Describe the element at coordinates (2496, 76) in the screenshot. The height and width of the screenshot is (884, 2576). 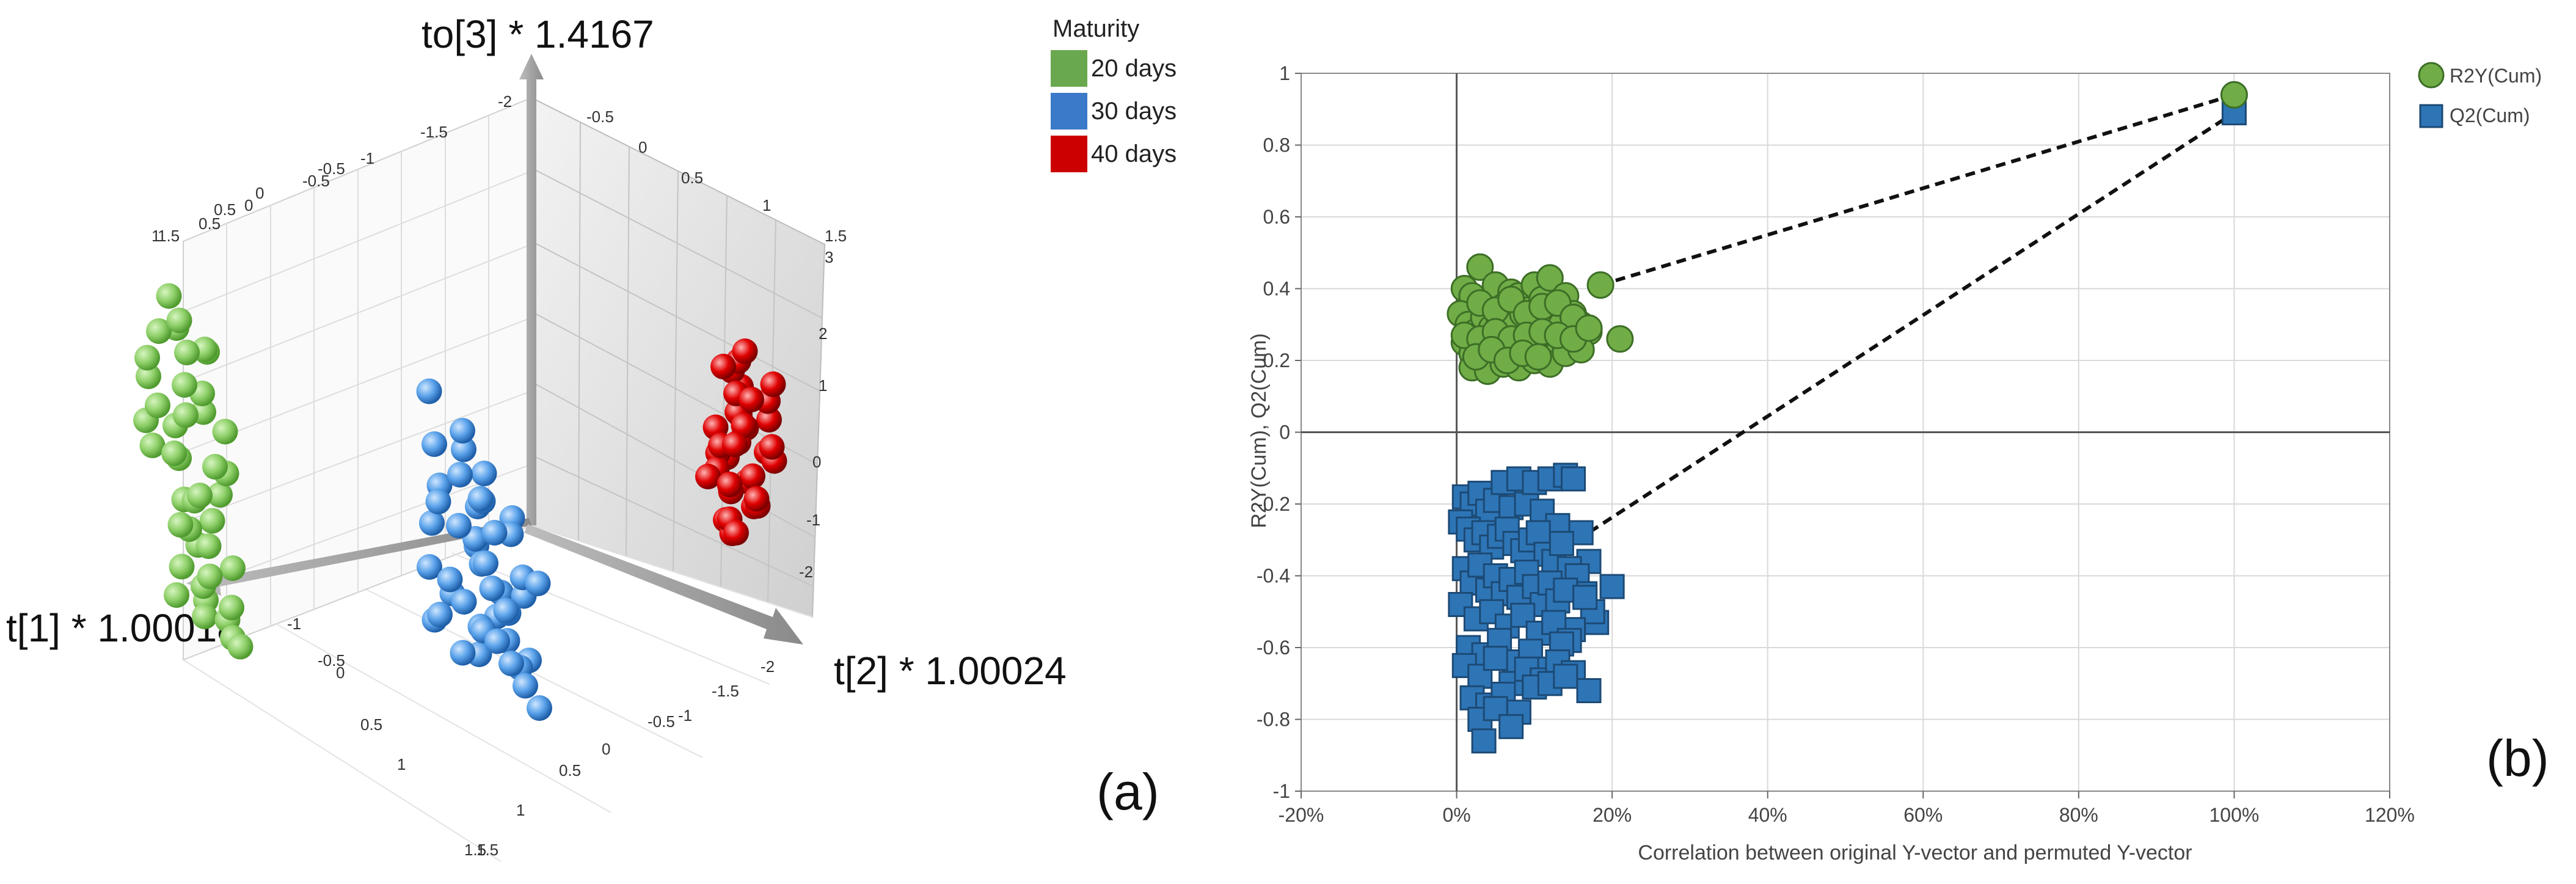
I see `legend-label-r2y: R2Y(Cum)` at that location.